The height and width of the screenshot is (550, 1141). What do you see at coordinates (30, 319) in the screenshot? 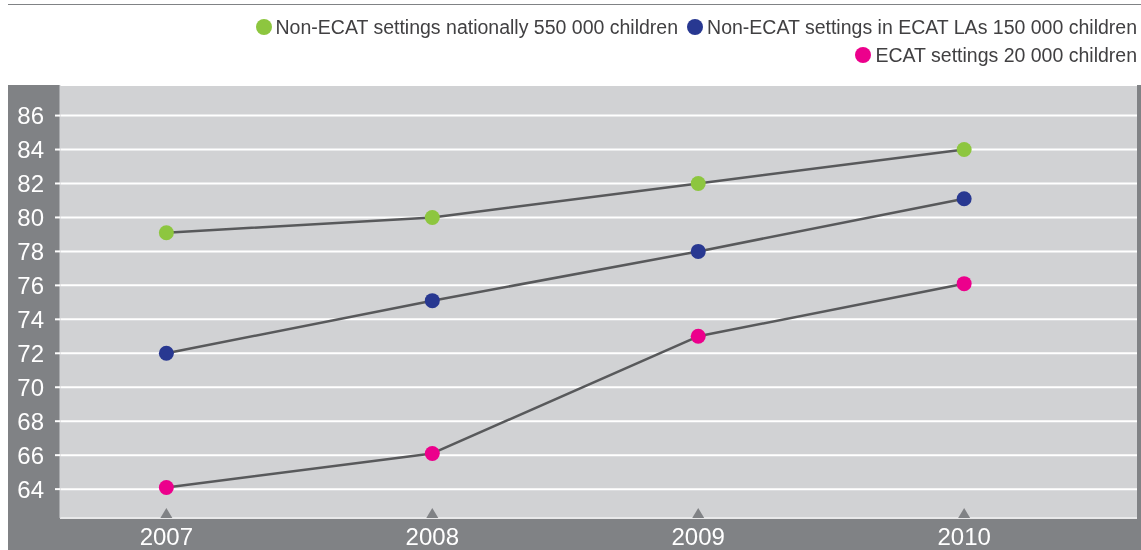
I see `y-tick-label: 74` at bounding box center [30, 319].